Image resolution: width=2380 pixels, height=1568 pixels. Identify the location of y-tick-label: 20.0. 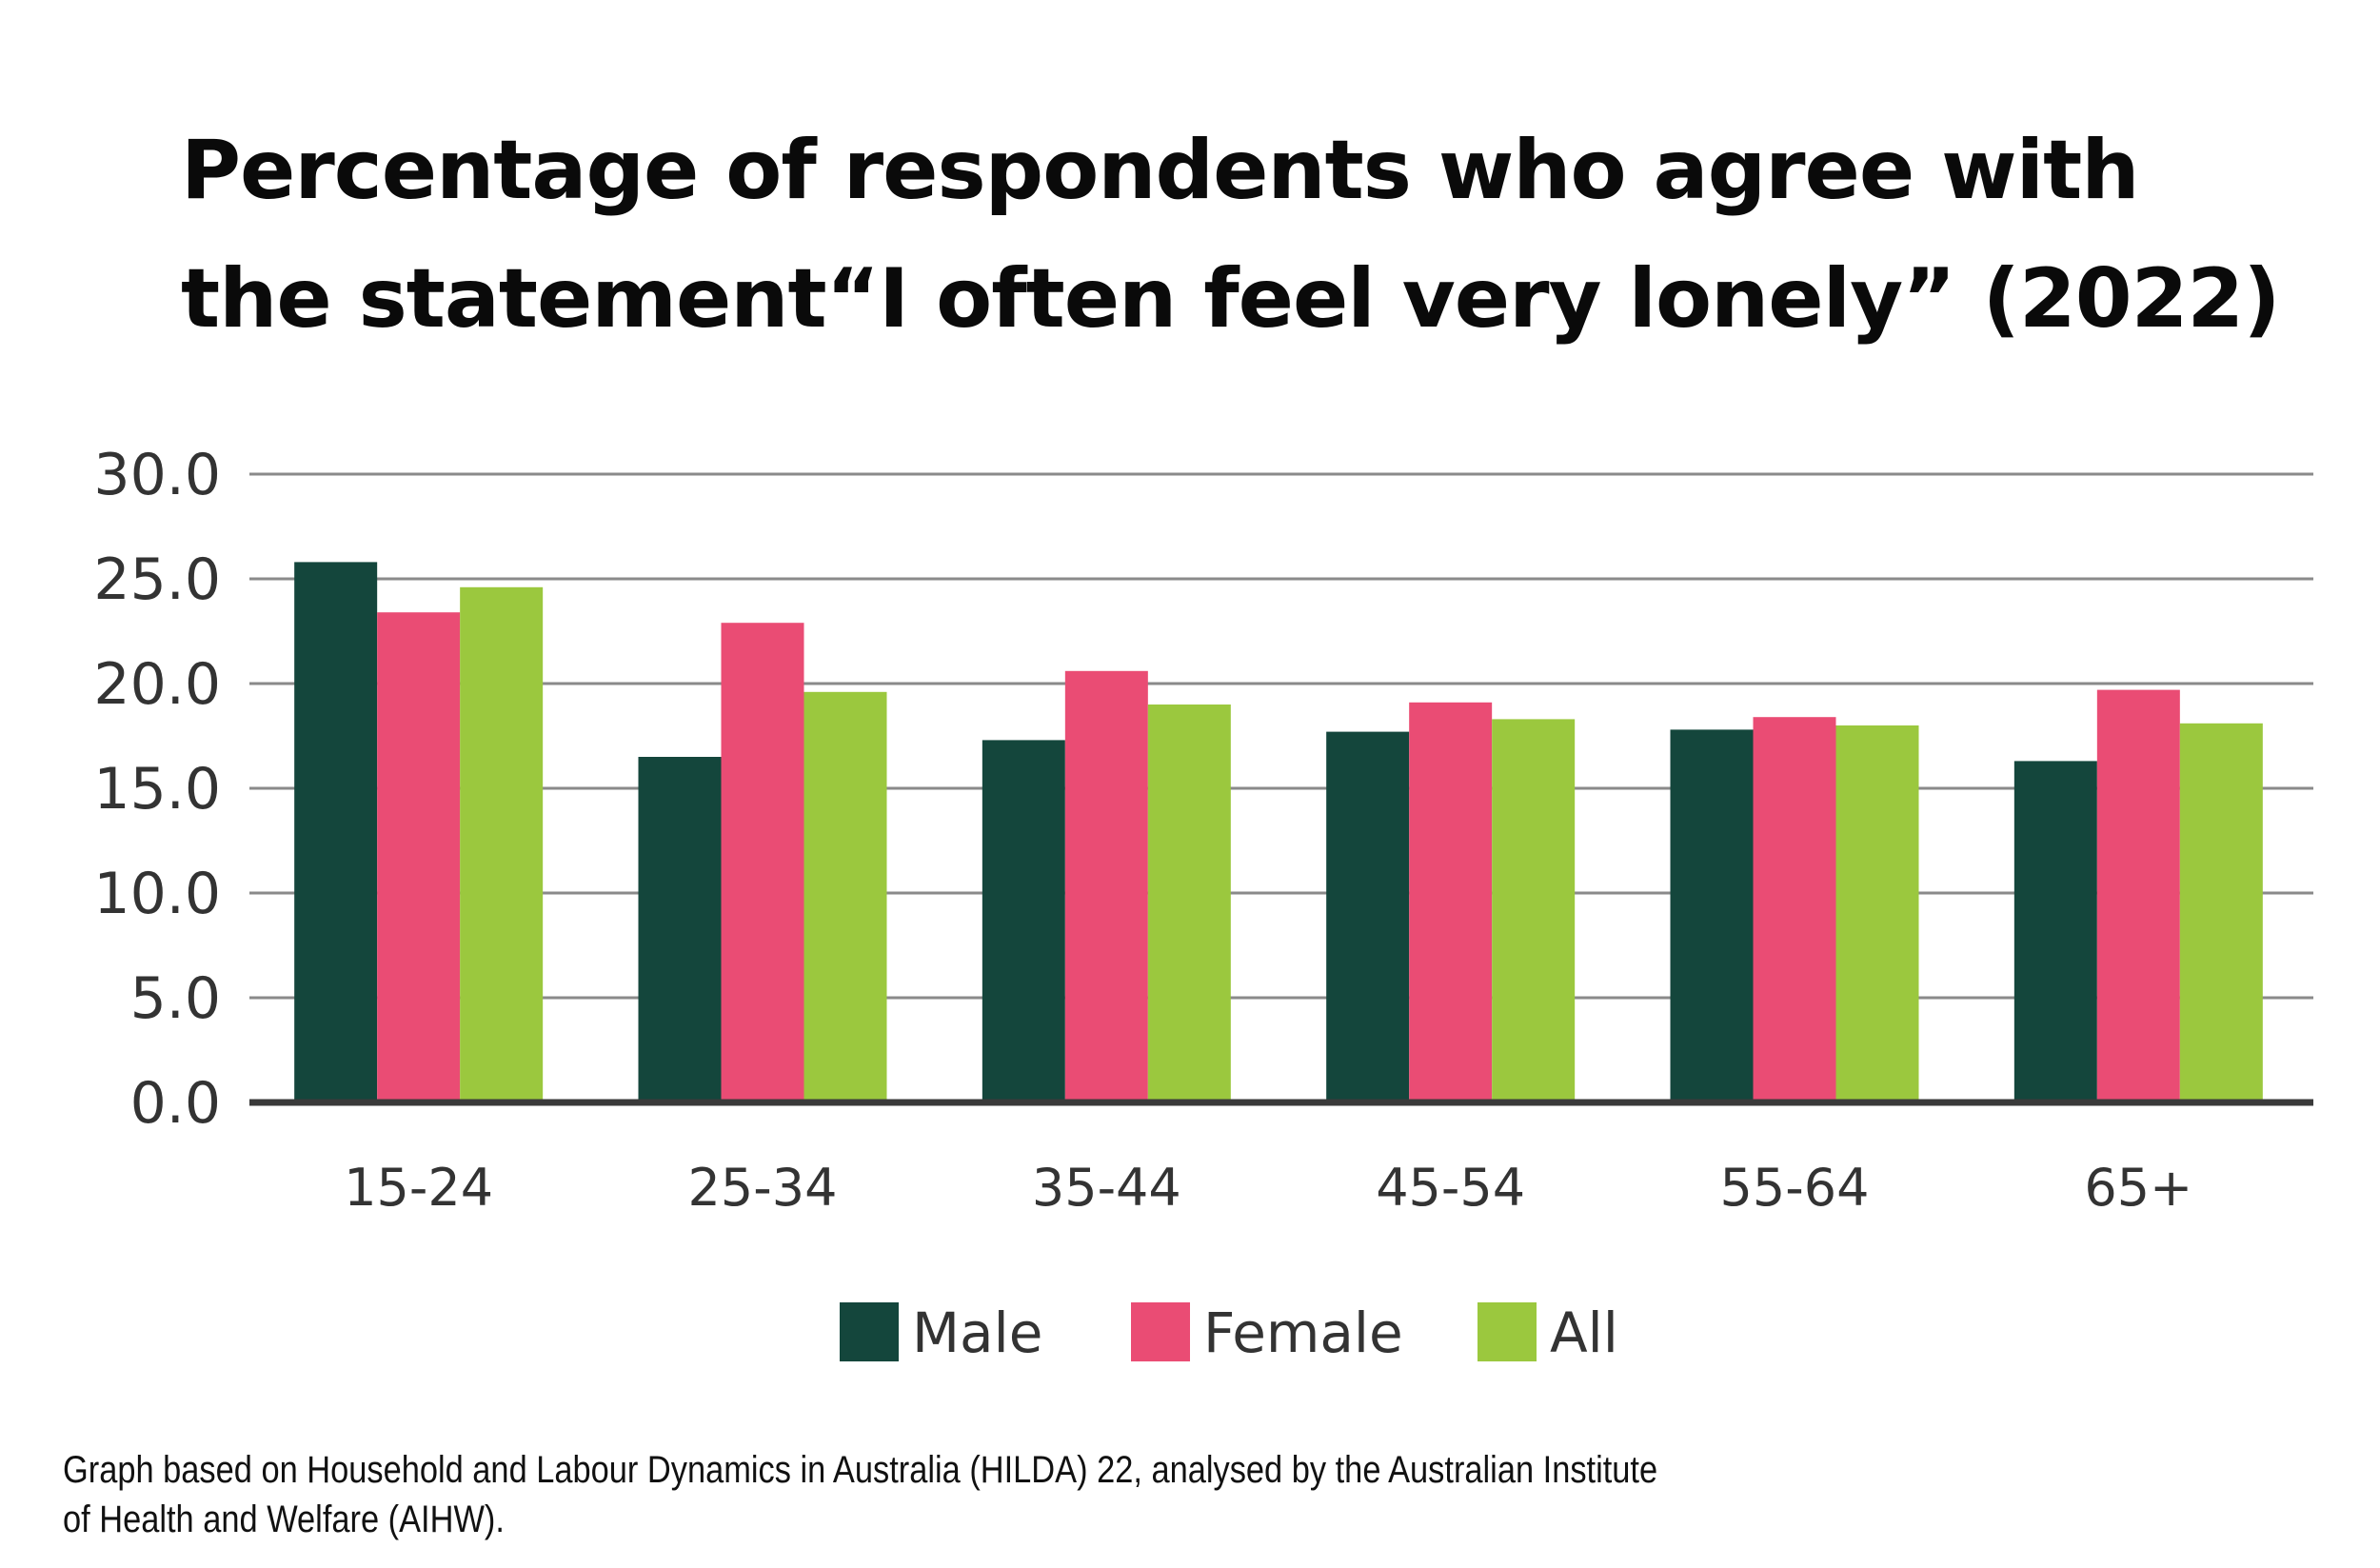
(157, 685).